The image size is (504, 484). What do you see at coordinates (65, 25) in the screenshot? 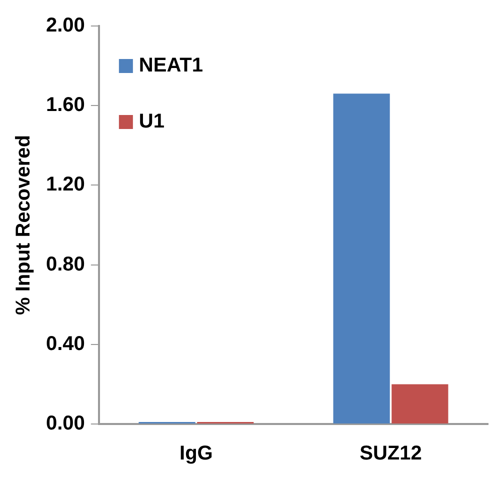
I see `y-tick-label: 2.00` at bounding box center [65, 25].